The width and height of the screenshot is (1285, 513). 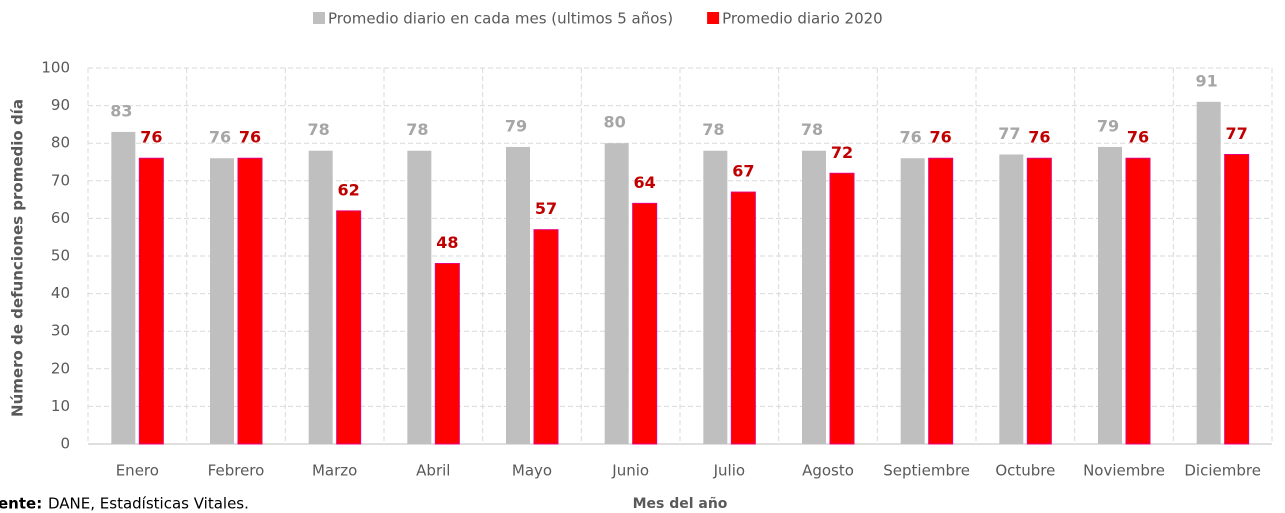 What do you see at coordinates (680, 504) in the screenshot?
I see `x-axis-title: Mes del año` at bounding box center [680, 504].